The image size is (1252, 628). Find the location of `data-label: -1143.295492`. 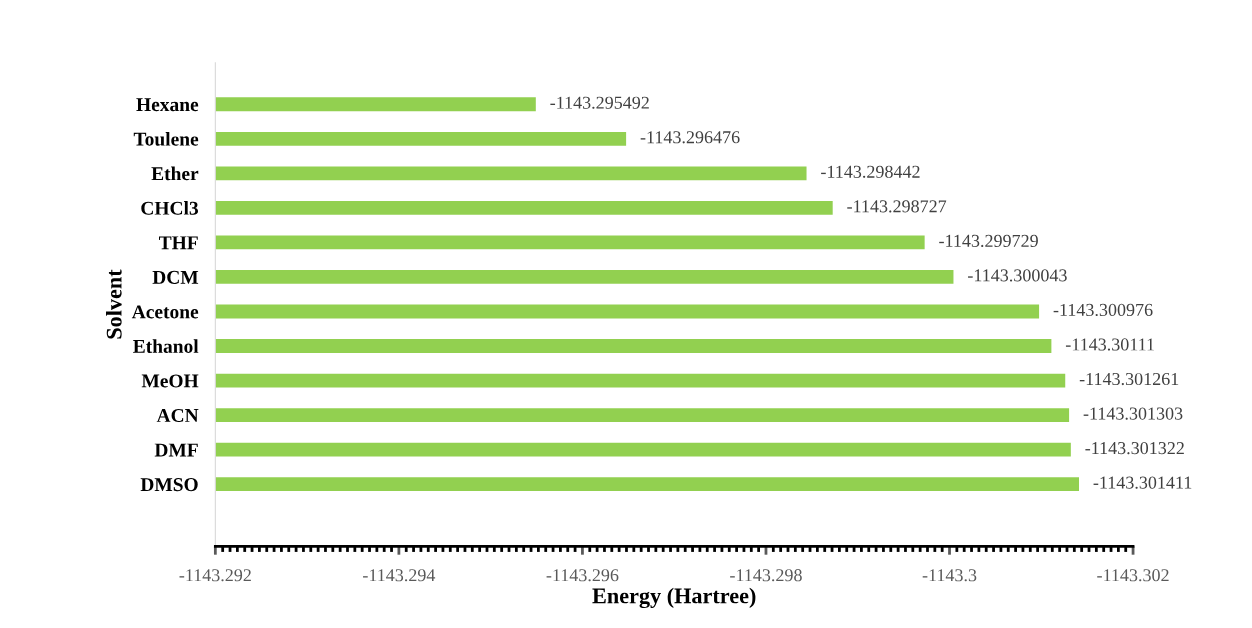

data-label: -1143.295492 is located at coordinates (599, 102).